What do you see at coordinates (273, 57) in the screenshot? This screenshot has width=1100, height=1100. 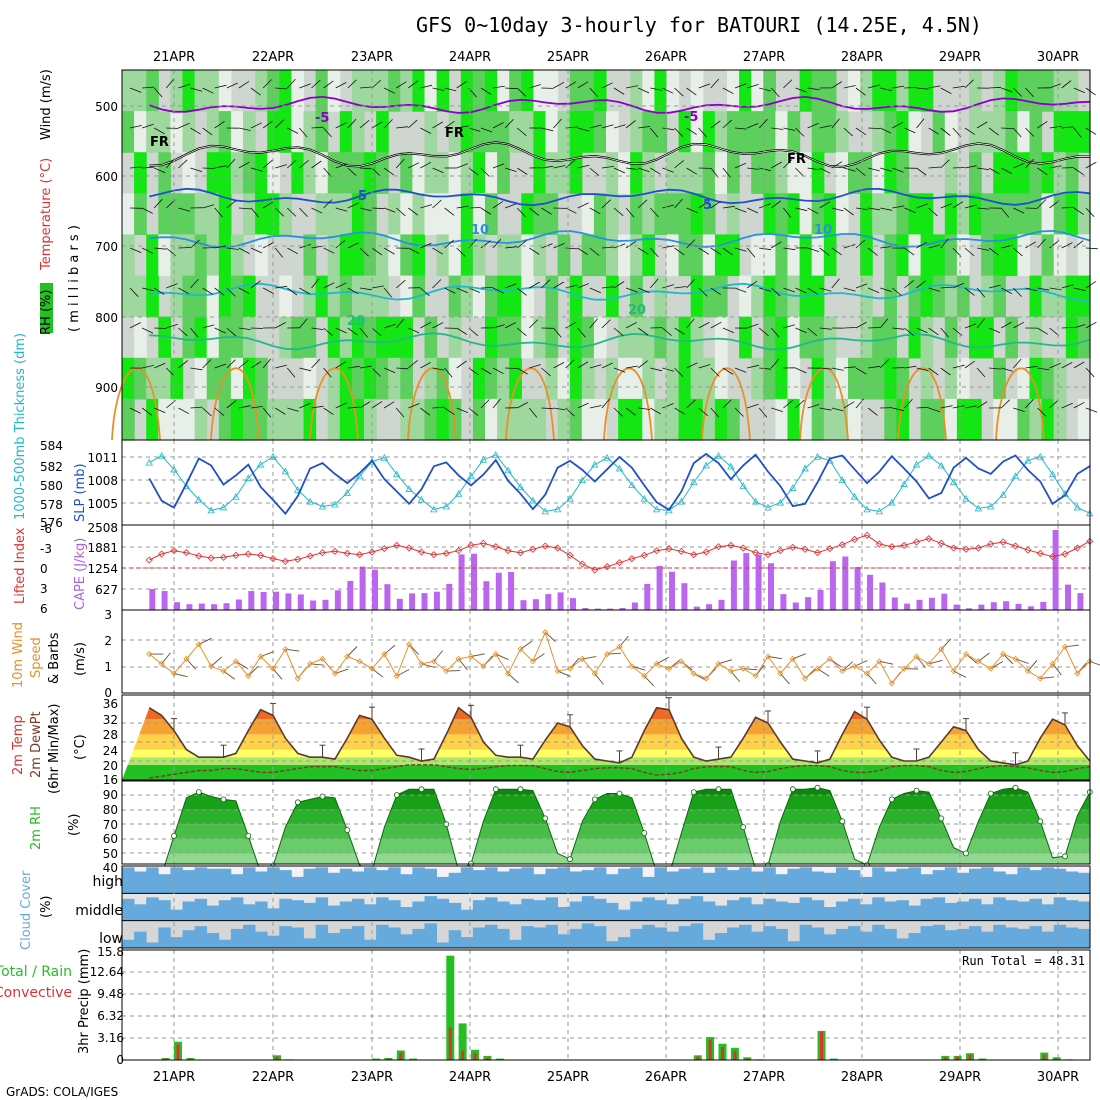 I see `date-label: 22APR` at bounding box center [273, 57].